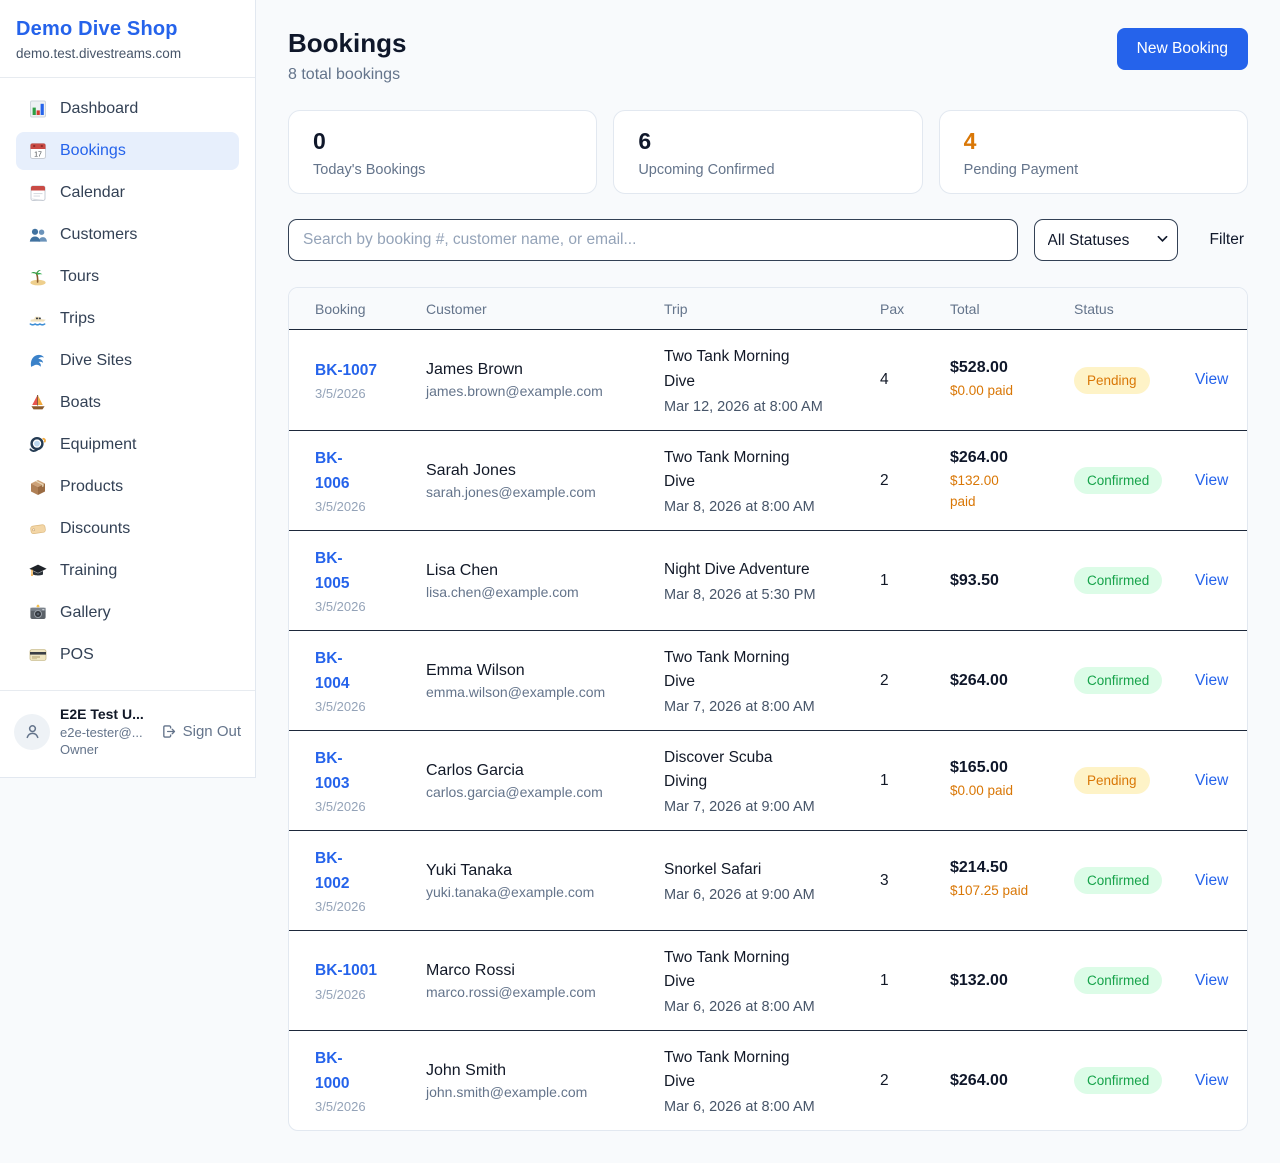 The image size is (1280, 1163). What do you see at coordinates (727, 469) in the screenshot?
I see `trip-name: Two Tank Morning Dive` at bounding box center [727, 469].